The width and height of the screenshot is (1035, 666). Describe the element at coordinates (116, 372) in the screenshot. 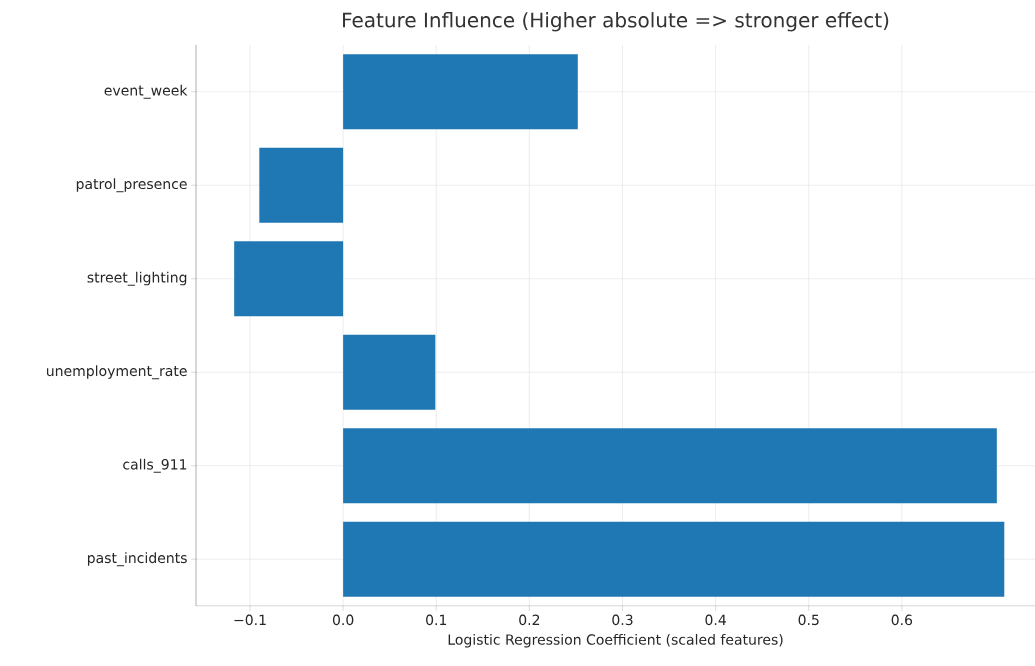

I see `y-tick-label: unemployment_rate` at that location.